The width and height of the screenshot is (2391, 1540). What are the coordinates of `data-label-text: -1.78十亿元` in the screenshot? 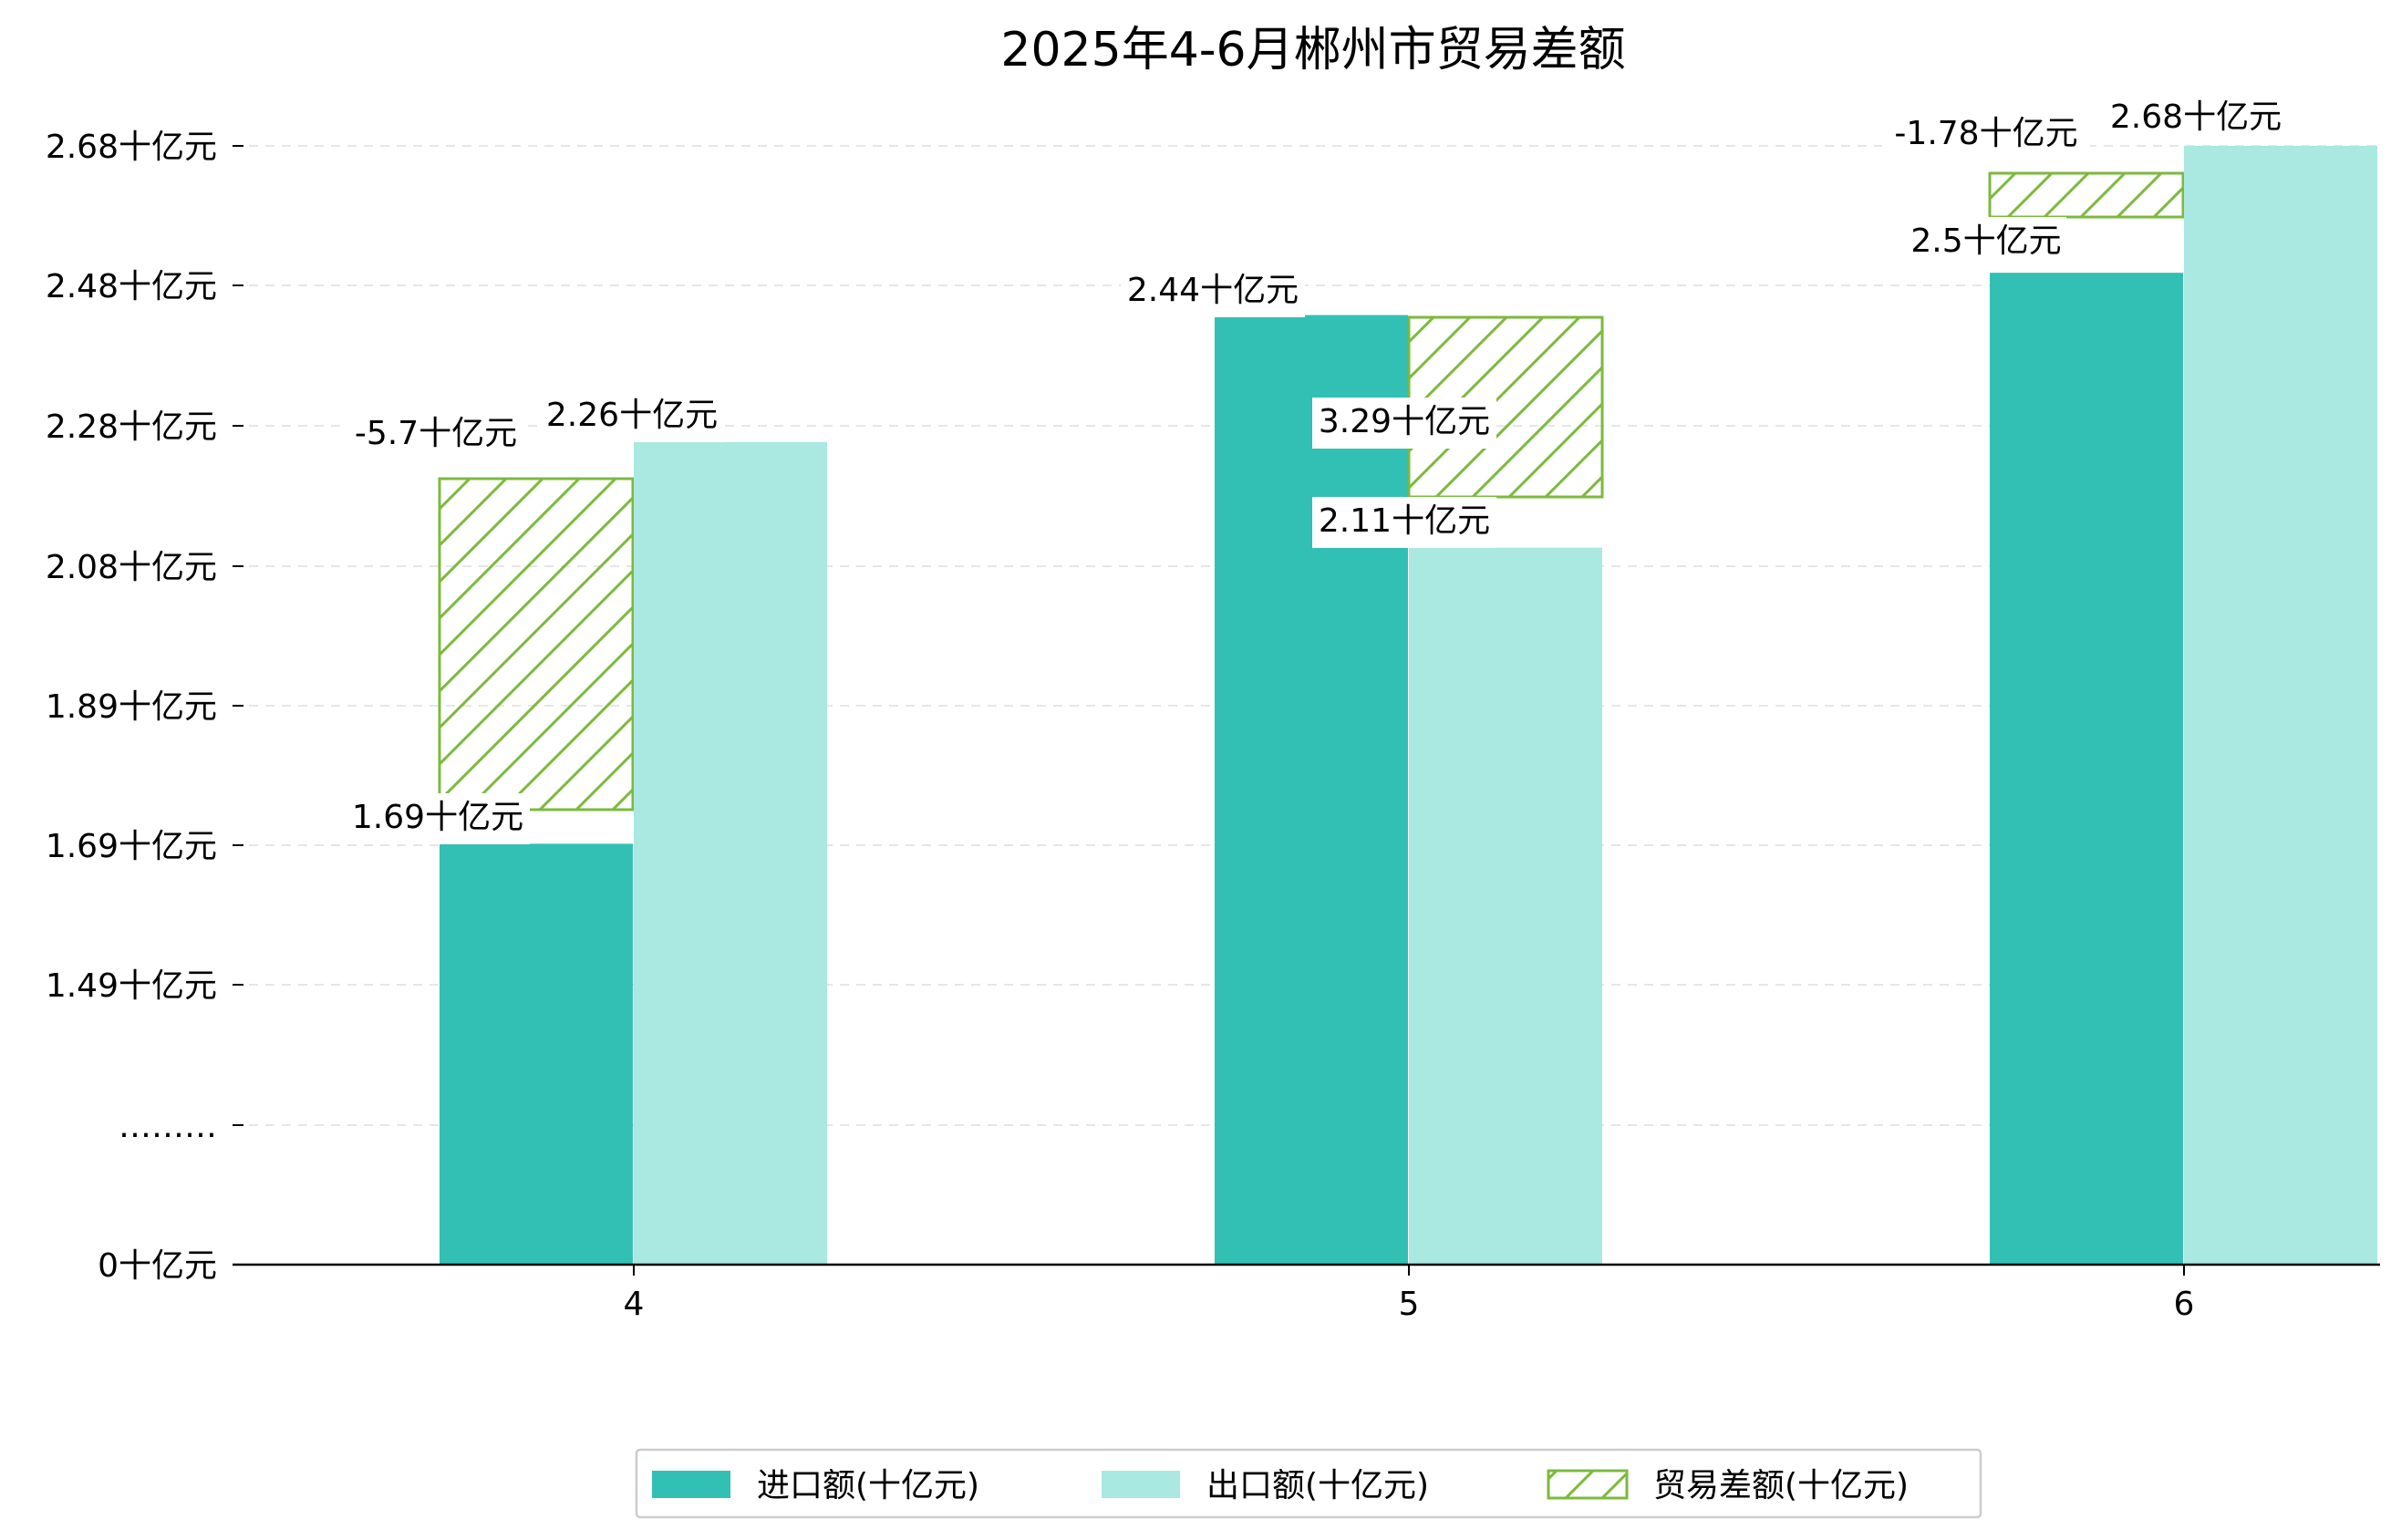 It's located at (1986, 133).